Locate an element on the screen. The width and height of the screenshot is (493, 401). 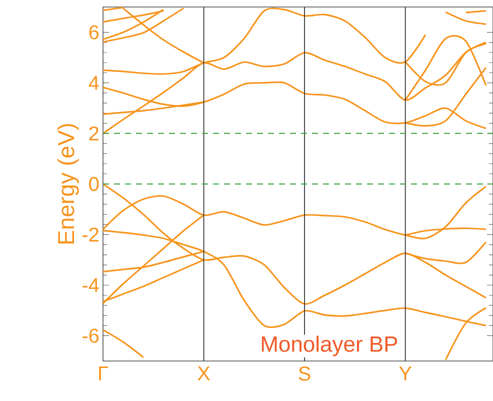
y-tick-label: -4 is located at coordinates (90, 285).